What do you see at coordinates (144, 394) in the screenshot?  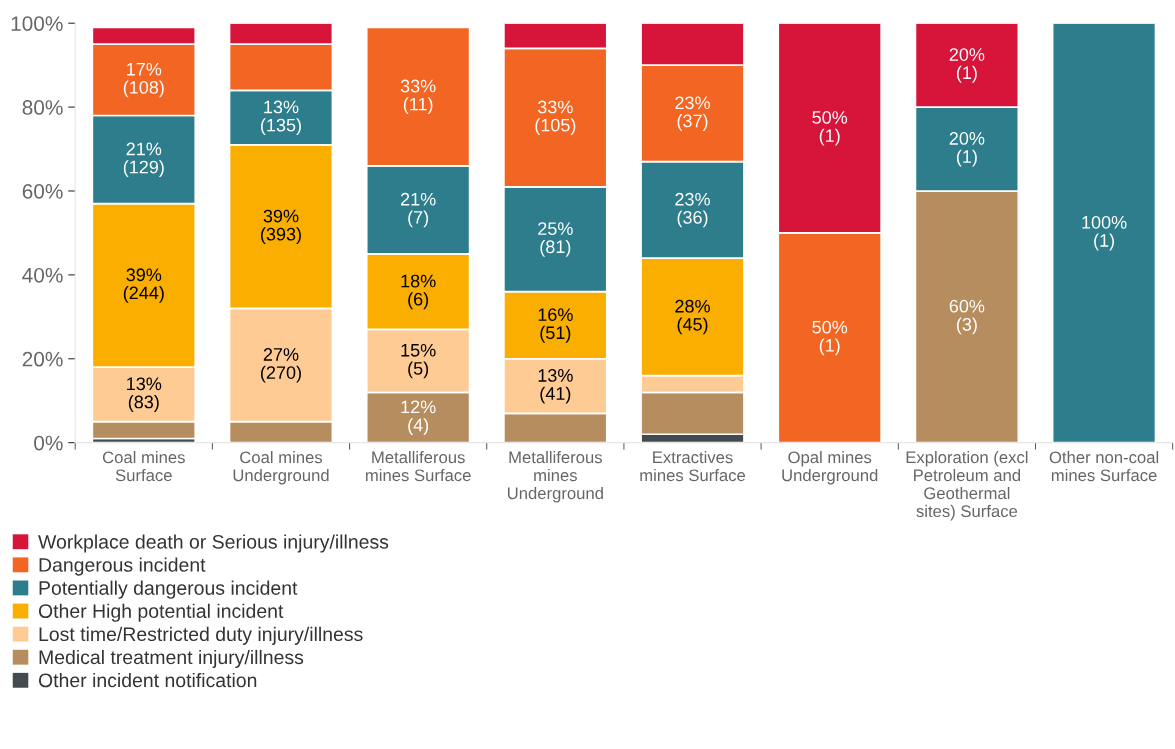 I see `data-label: 13% (83)` at bounding box center [144, 394].